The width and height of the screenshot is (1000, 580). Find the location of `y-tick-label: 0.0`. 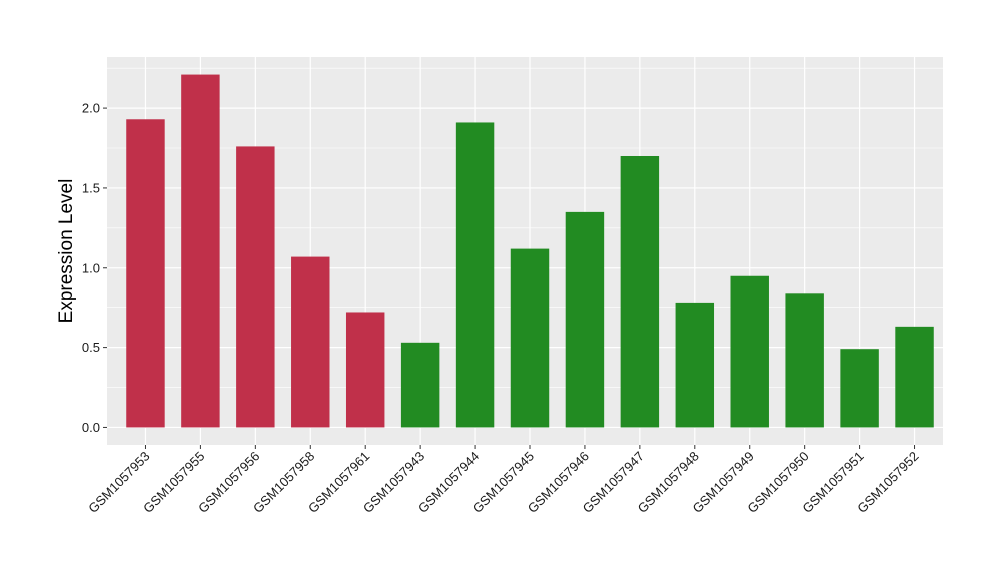

y-tick-label: 0.0 is located at coordinates (91, 427).